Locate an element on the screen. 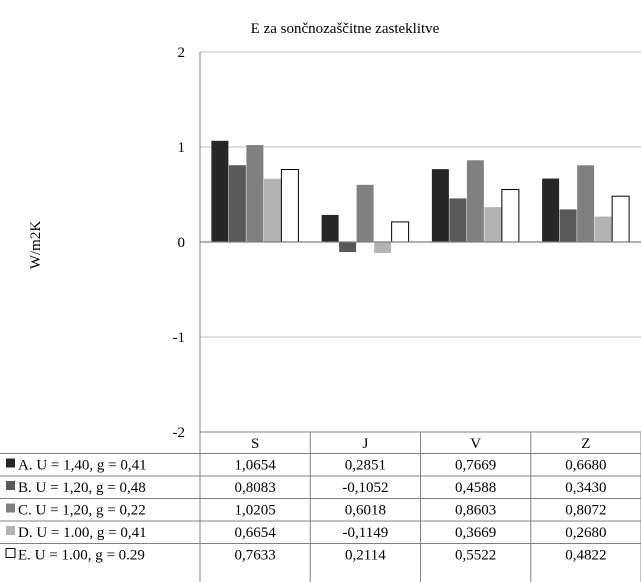  data-label: 0,4822 is located at coordinates (585, 556).